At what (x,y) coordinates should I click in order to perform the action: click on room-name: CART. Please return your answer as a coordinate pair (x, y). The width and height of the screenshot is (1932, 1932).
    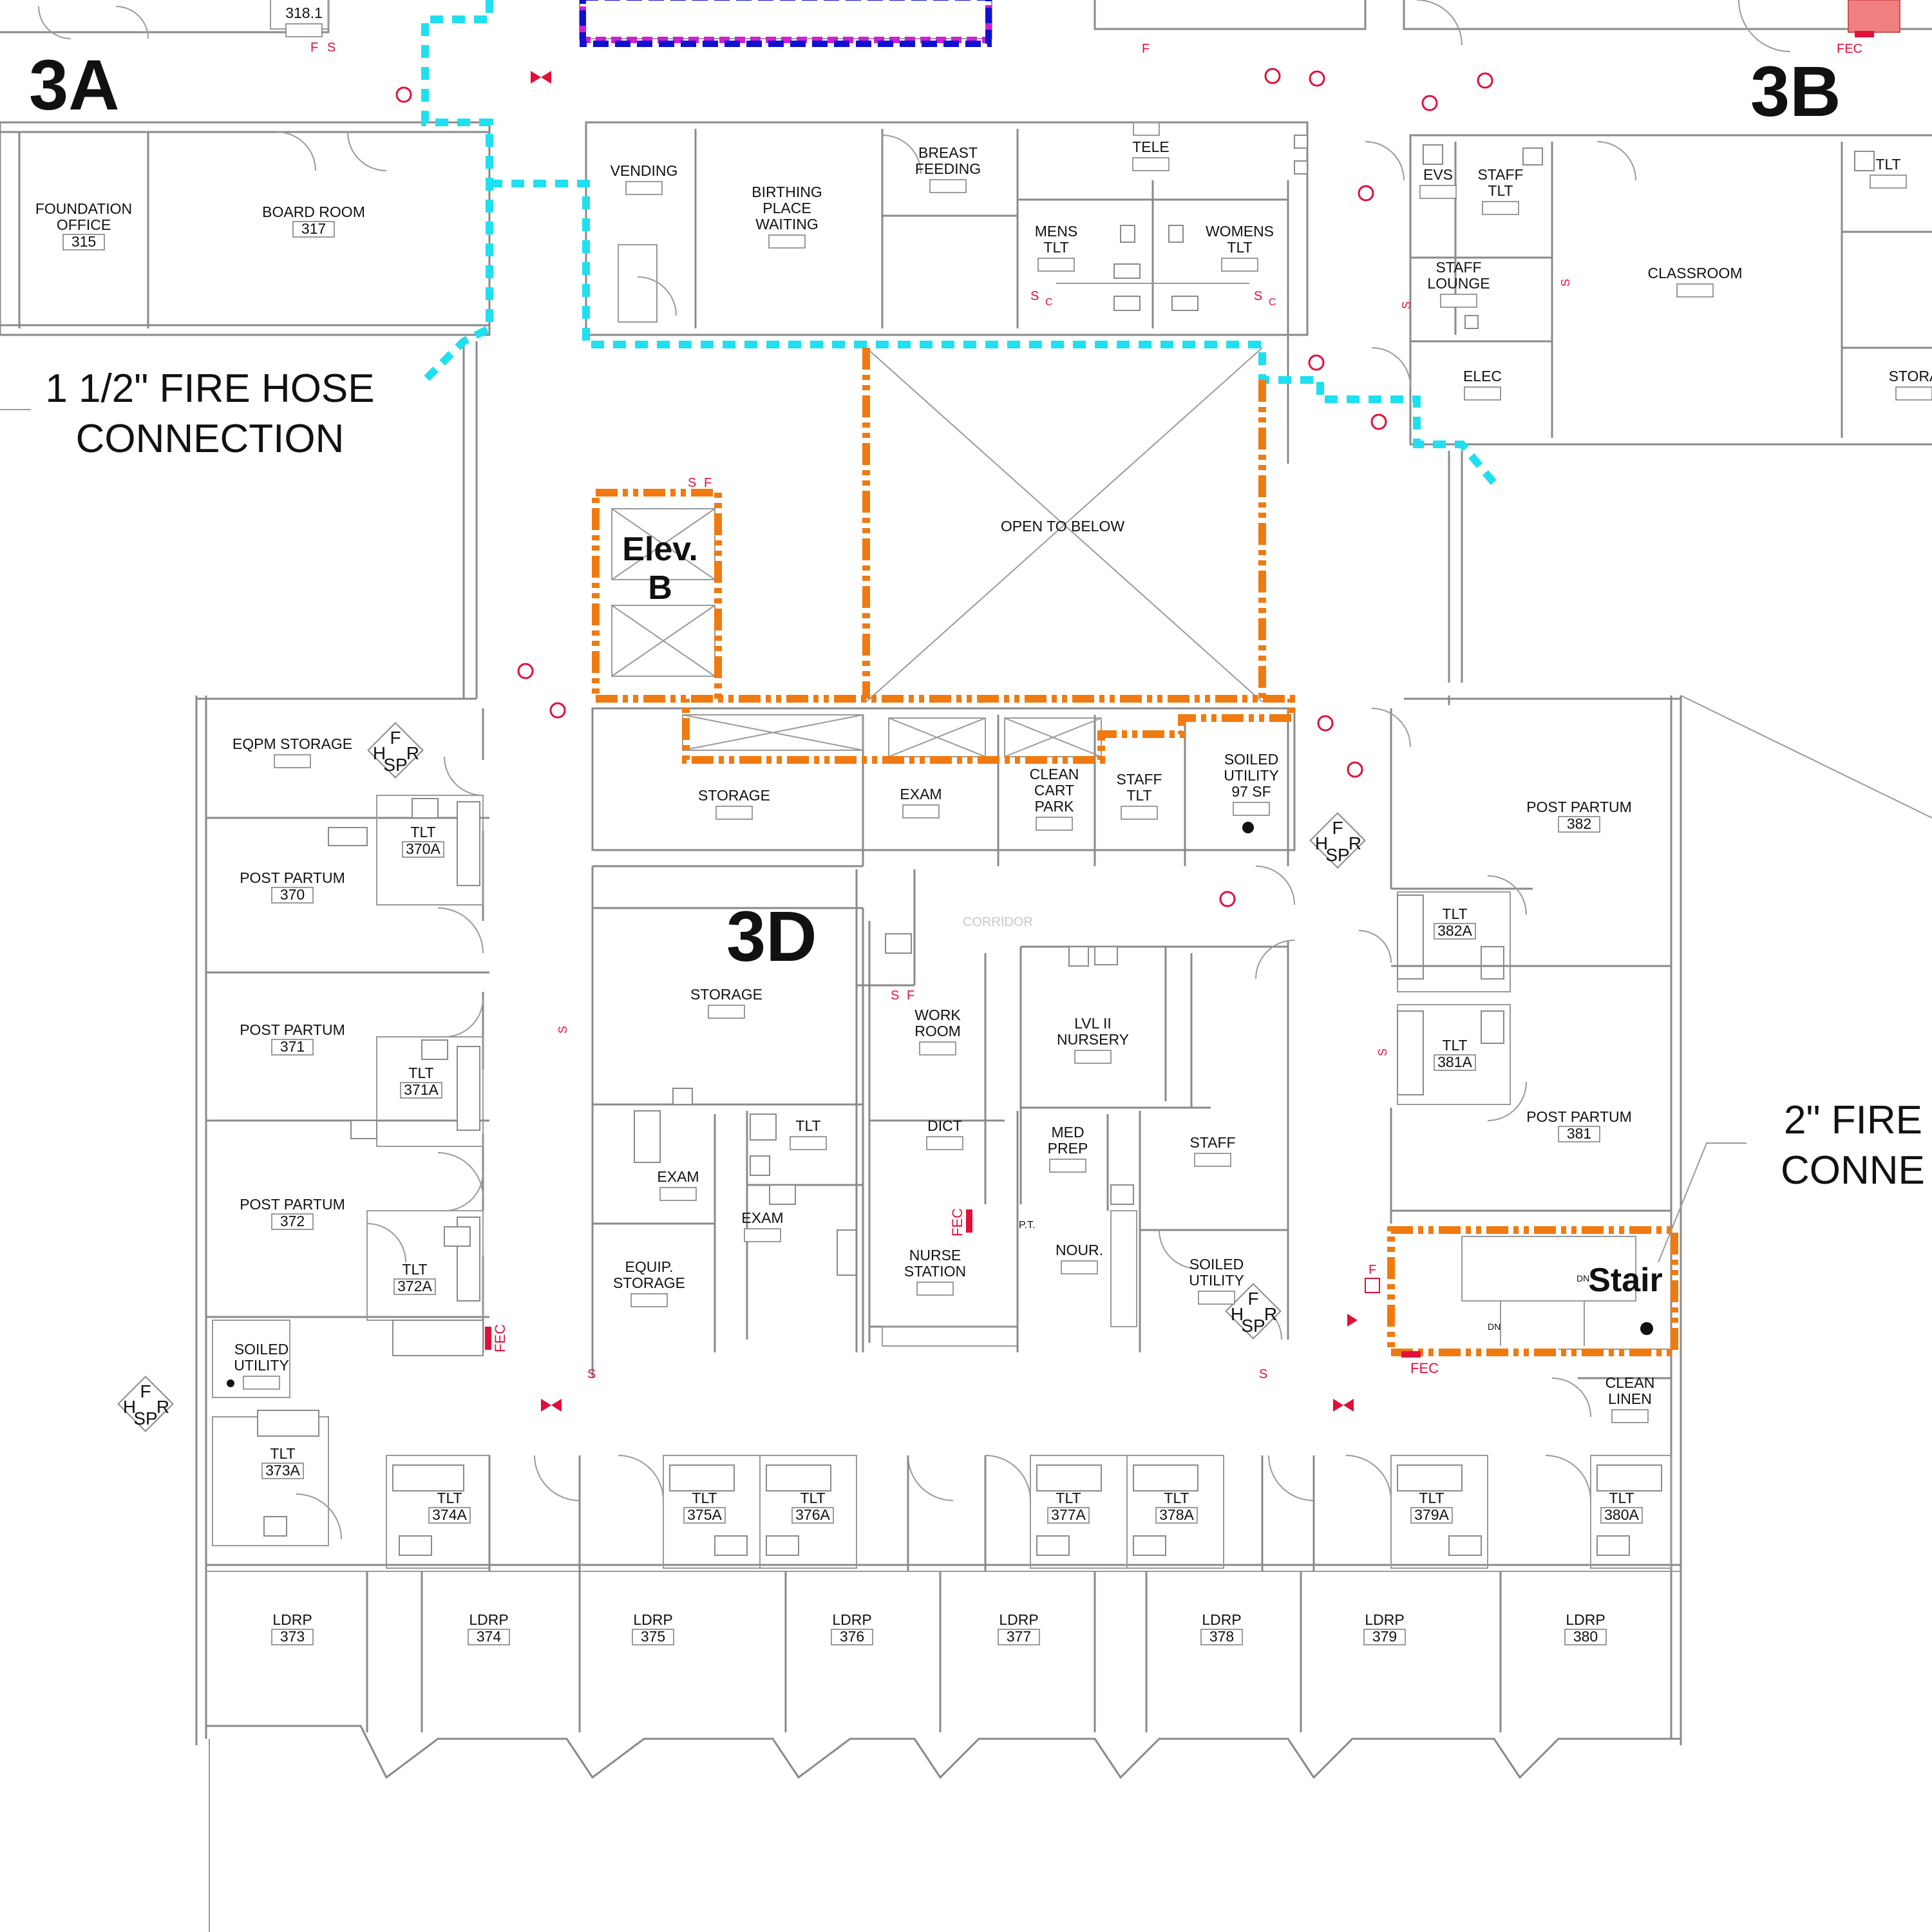
    Looking at the image, I should click on (1054, 790).